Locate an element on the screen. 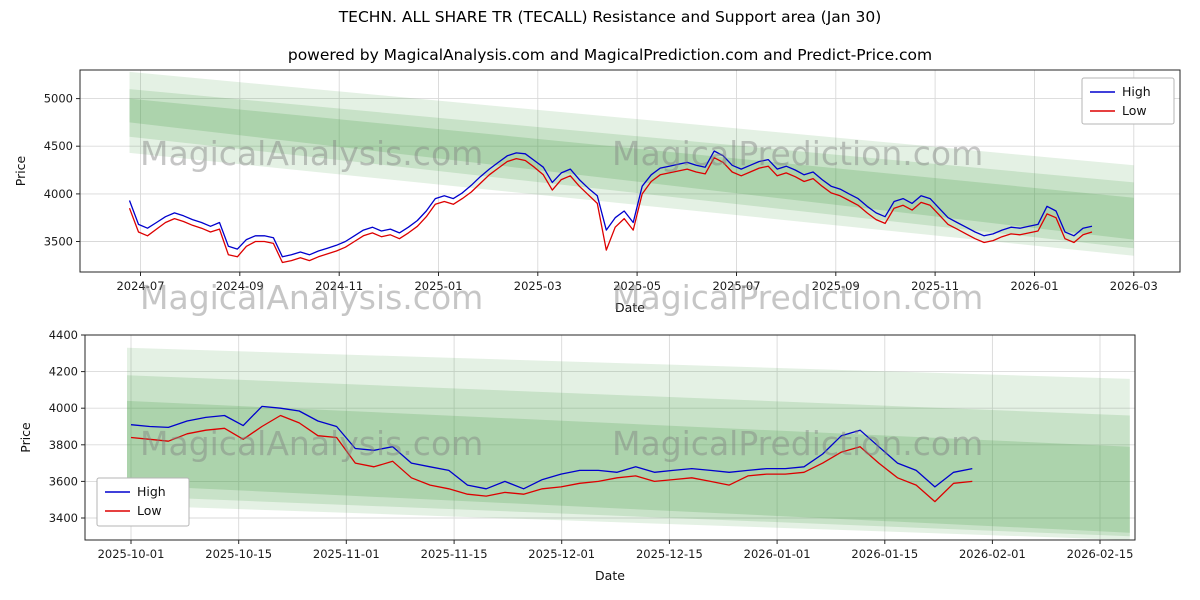 Image resolution: width=1200 pixels, height=600 pixels. x-tick-label: 2026-01-15 is located at coordinates (884, 554).